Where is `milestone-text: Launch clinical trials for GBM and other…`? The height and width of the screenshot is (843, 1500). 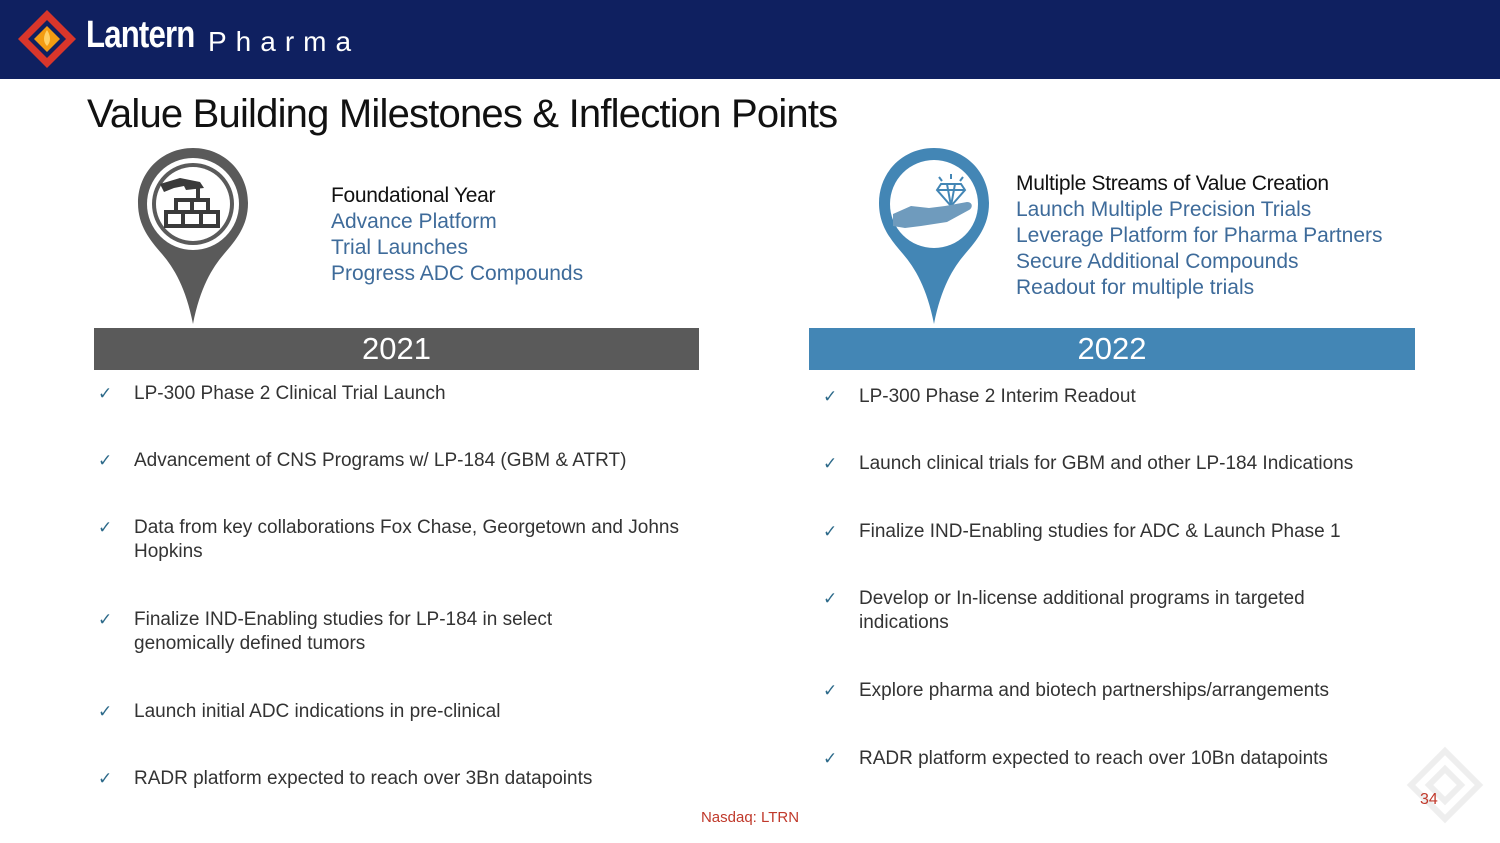
milestone-text: Launch clinical trials for GBM and other… is located at coordinates (1106, 463).